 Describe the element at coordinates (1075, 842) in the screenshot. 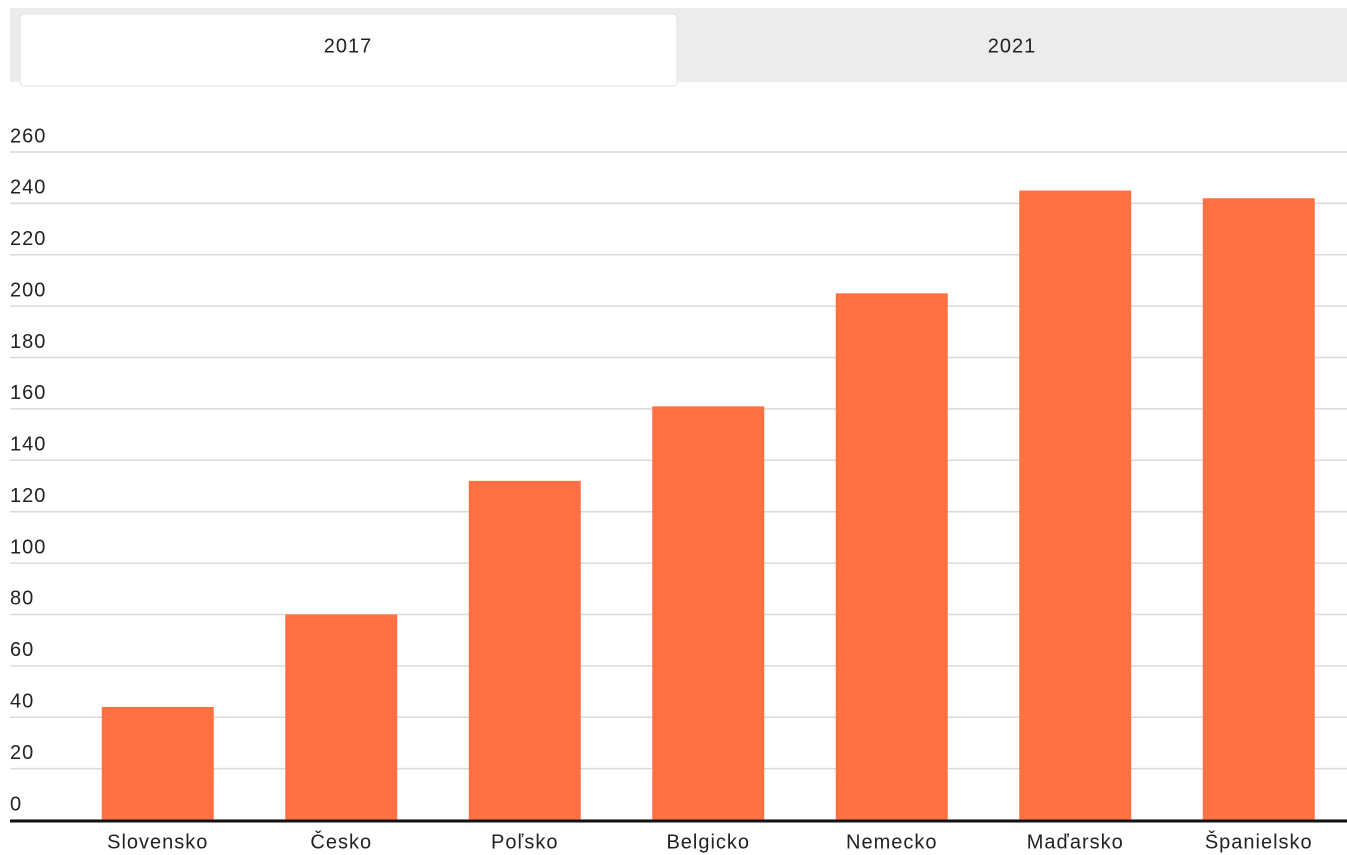

I see `x-tick-label: Maďarsko` at that location.